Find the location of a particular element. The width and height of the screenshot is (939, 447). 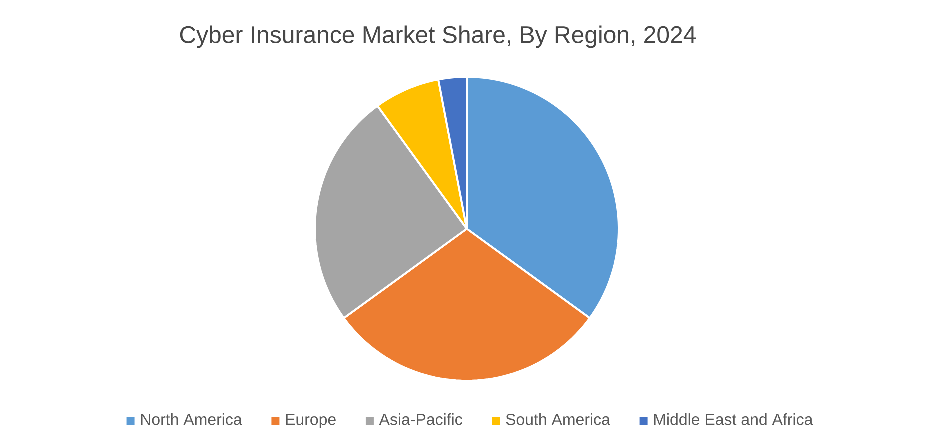

legend-label: Europe is located at coordinates (311, 421).